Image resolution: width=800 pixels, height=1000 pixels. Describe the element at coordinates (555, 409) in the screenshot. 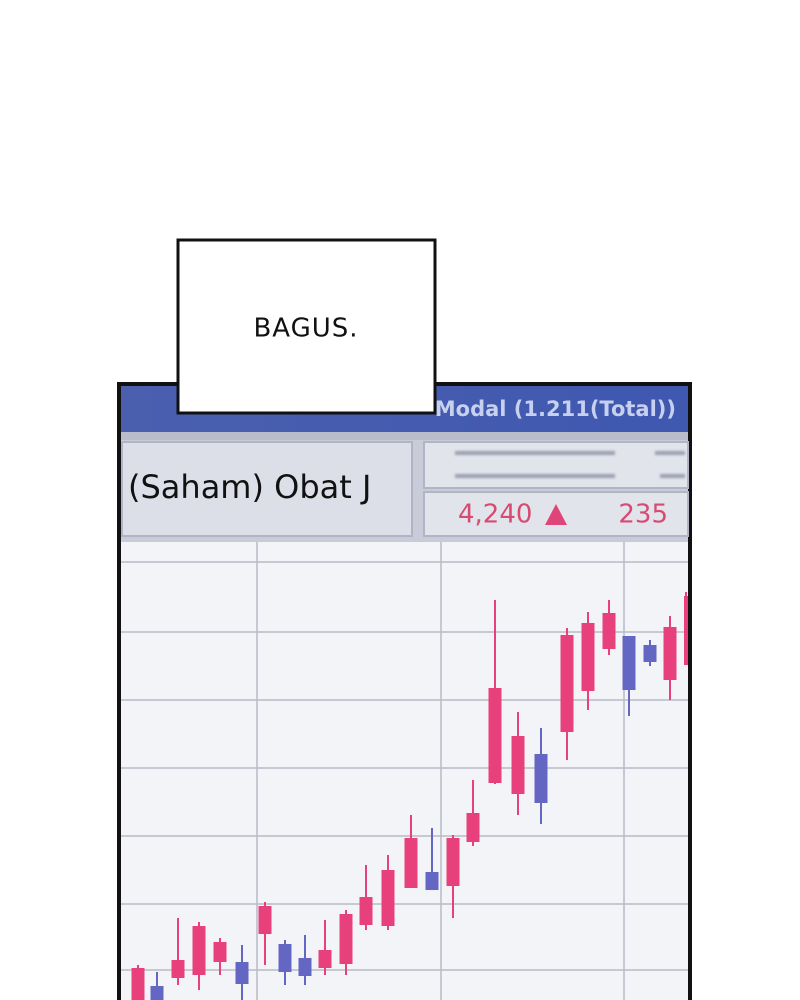

I see `header-text: Modal (1.211(Total))` at that location.